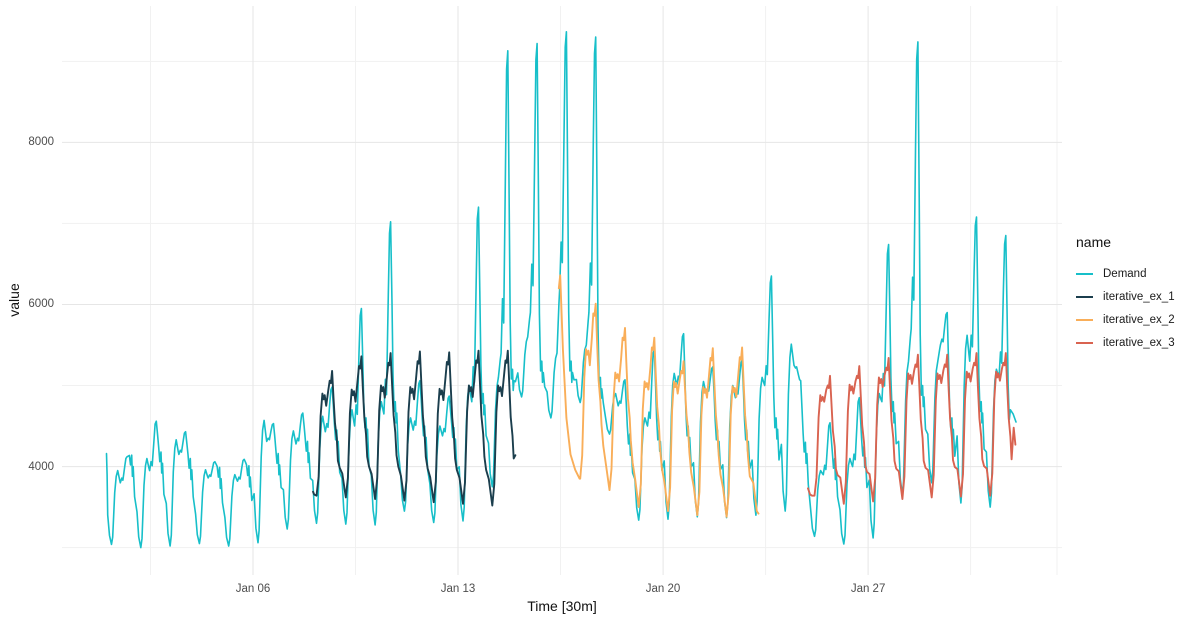 The image size is (1200, 623). Describe the element at coordinates (41, 466) in the screenshot. I see `y-tick-label: 4000` at that location.